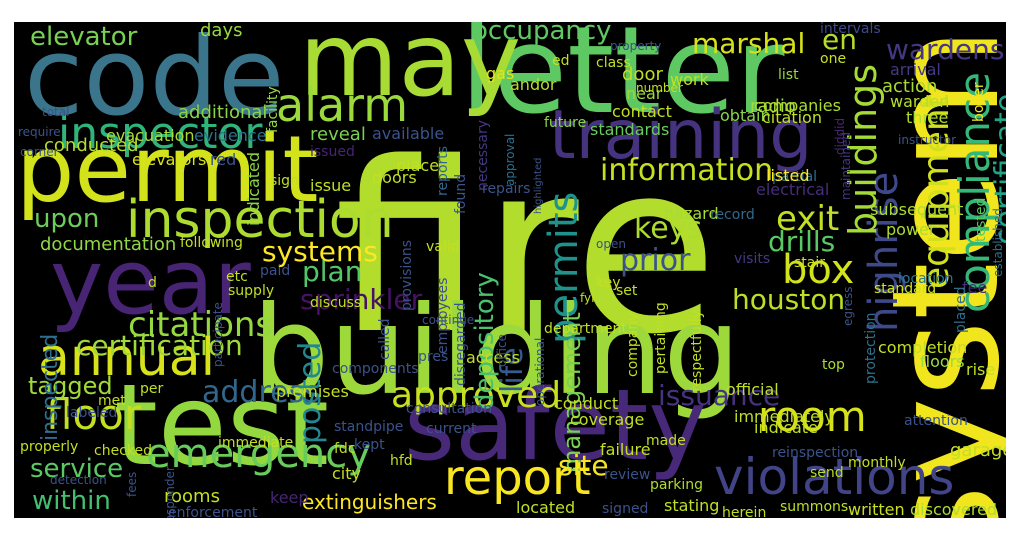 This screenshot has height=536, width=1022. I want to click on word-approved: approved, so click(476, 395).